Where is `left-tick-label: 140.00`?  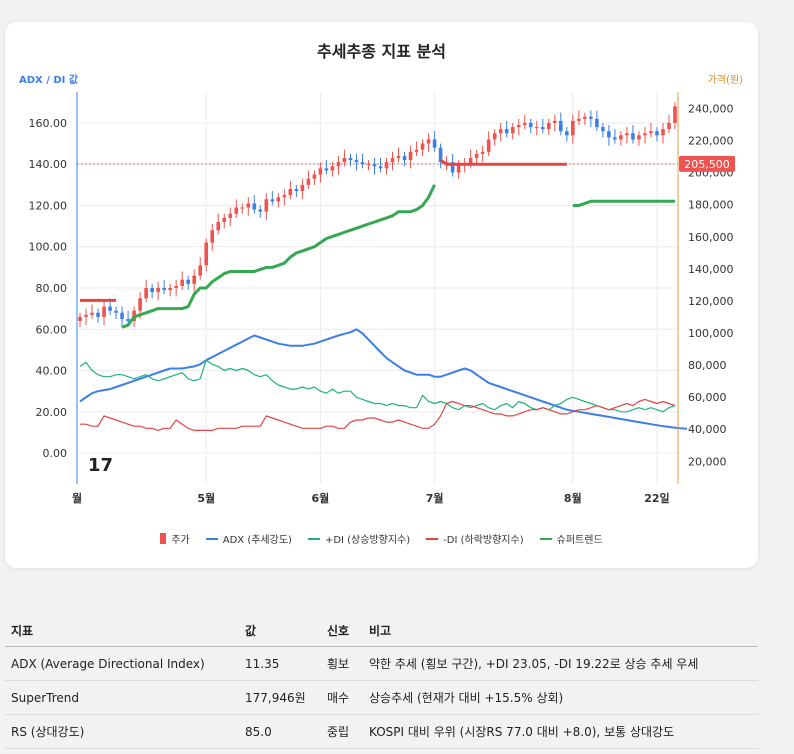 left-tick-label: 140.00 is located at coordinates (48, 164).